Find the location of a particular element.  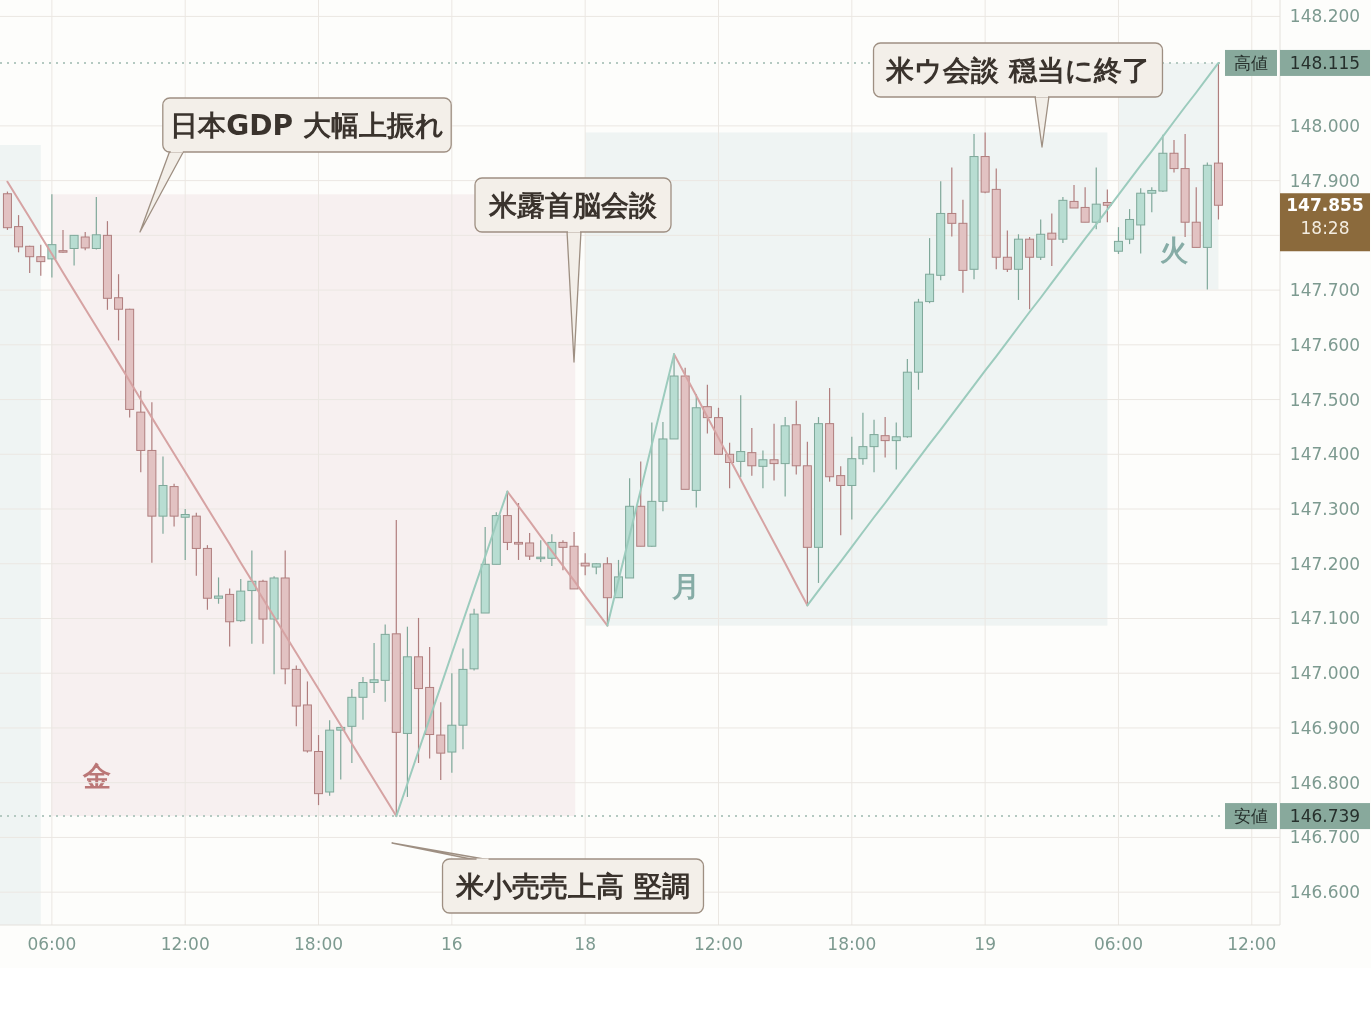

annotation: 米露首脳会談 is located at coordinates (573, 206).